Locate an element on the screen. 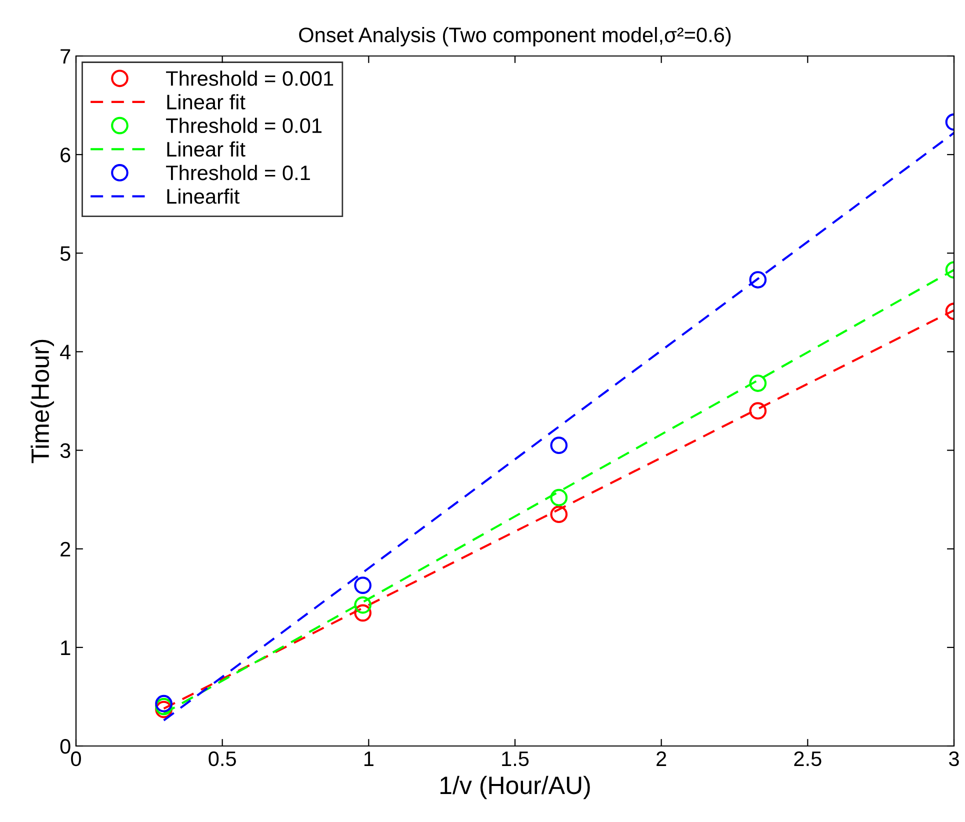 The width and height of the screenshot is (965, 822). x-tick-label: 3 is located at coordinates (954, 758).